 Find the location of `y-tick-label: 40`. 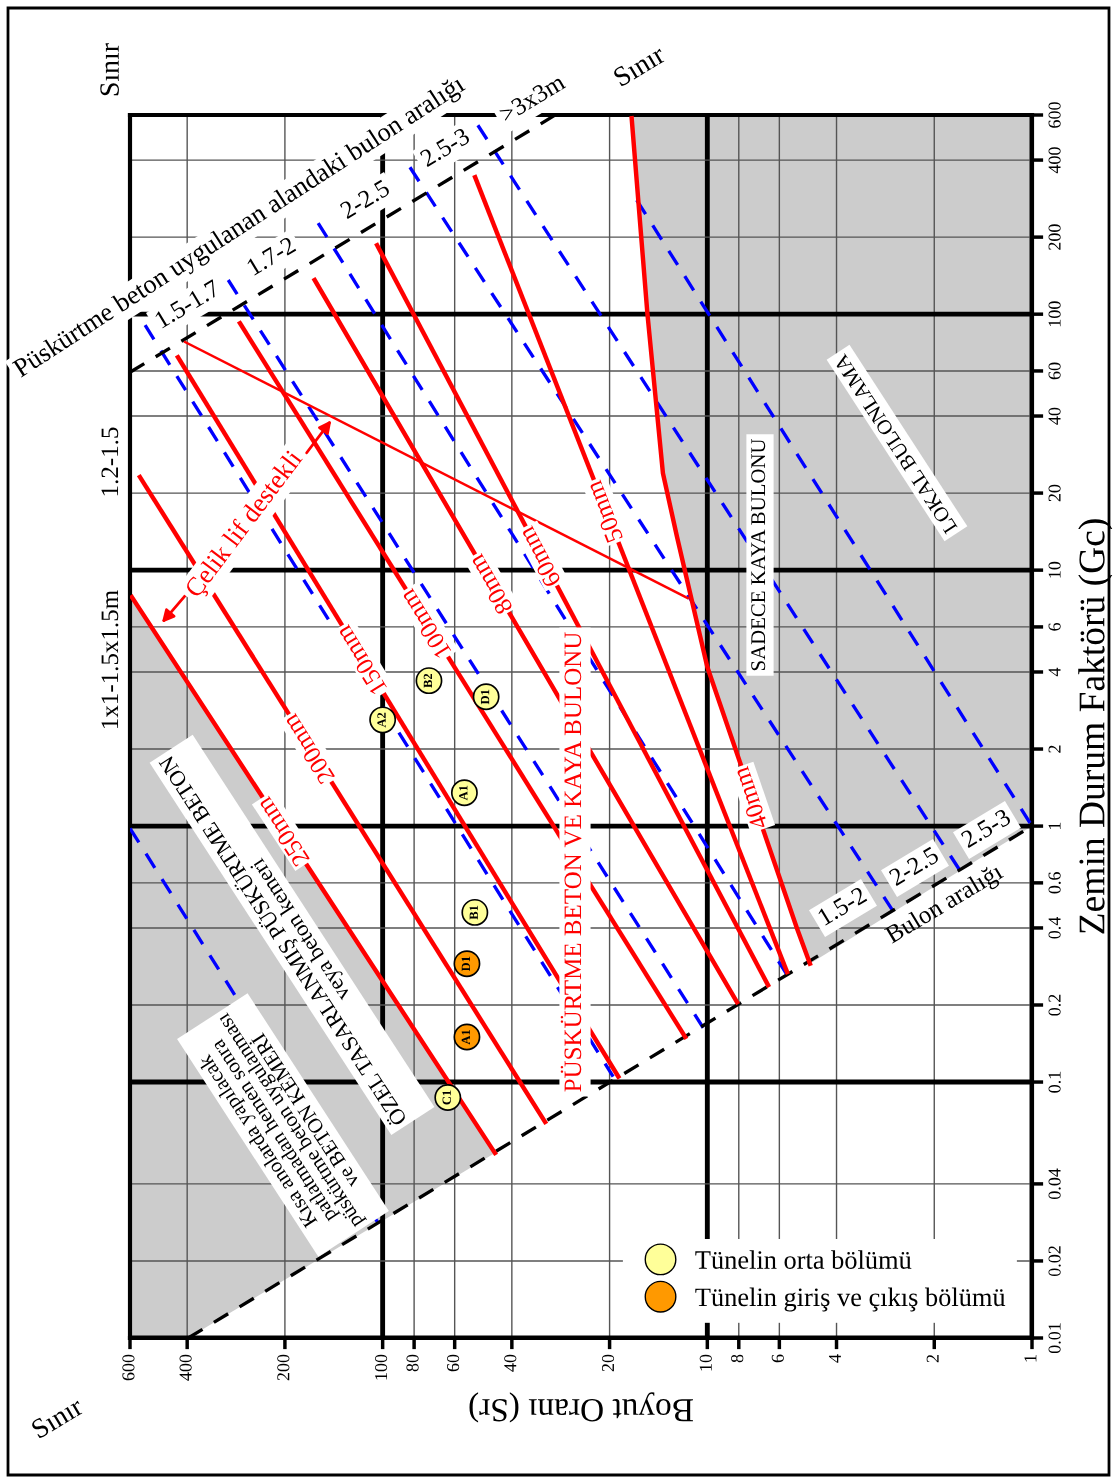

y-tick-label: 40 is located at coordinates (1054, 416).